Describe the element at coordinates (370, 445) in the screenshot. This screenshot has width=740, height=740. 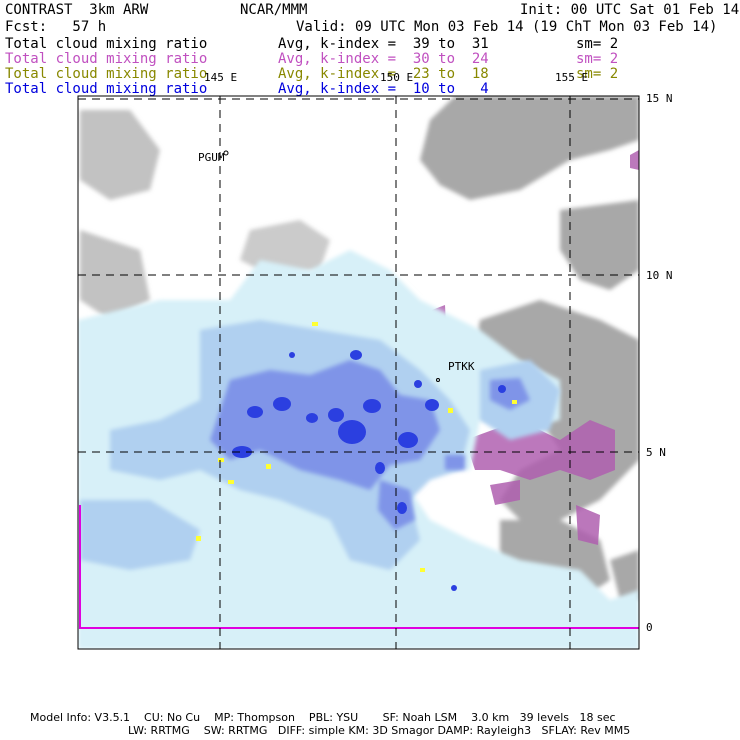
I see `dark-cloud-layer` at that location.